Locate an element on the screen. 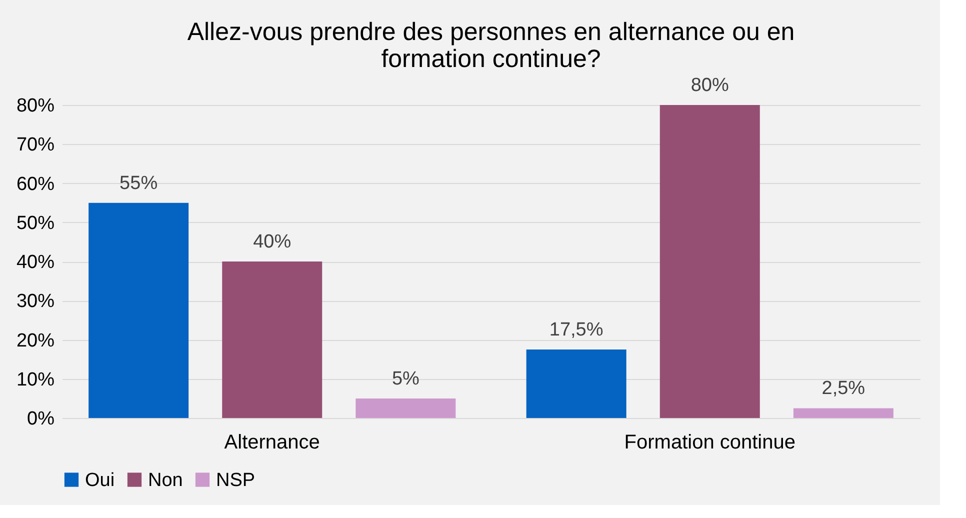 This screenshot has width=966, height=518. x-tick-label: Formation continue is located at coordinates (710, 443).